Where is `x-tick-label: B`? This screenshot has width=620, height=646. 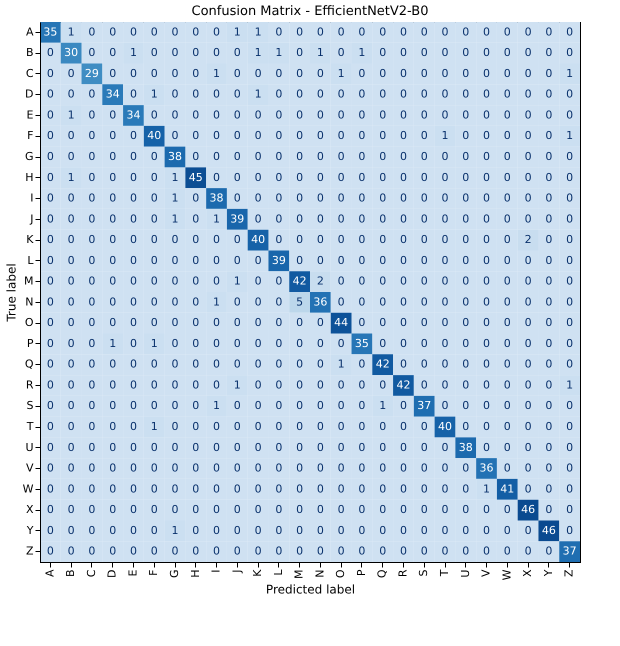 x-tick-label: B is located at coordinates (71, 574).